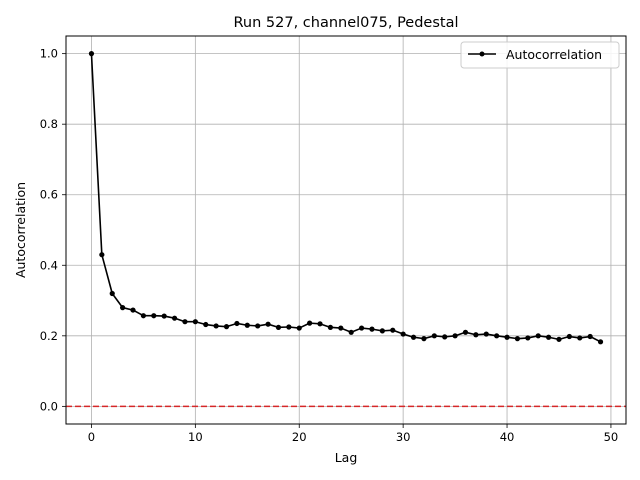  Describe the element at coordinates (346, 457) in the screenshot. I see `x-axis-label: Lag` at that location.